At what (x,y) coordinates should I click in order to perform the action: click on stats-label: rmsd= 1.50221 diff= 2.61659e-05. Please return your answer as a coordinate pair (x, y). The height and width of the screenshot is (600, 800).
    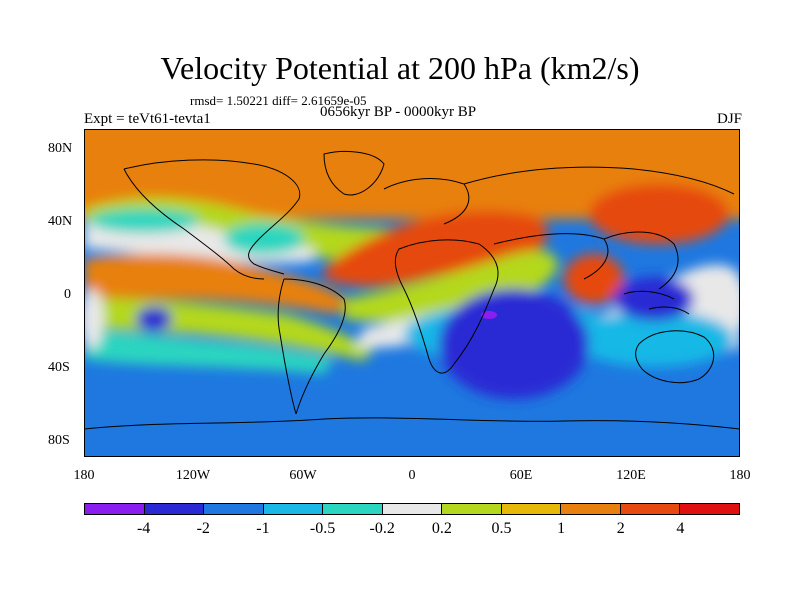
    Looking at the image, I should click on (278, 100).